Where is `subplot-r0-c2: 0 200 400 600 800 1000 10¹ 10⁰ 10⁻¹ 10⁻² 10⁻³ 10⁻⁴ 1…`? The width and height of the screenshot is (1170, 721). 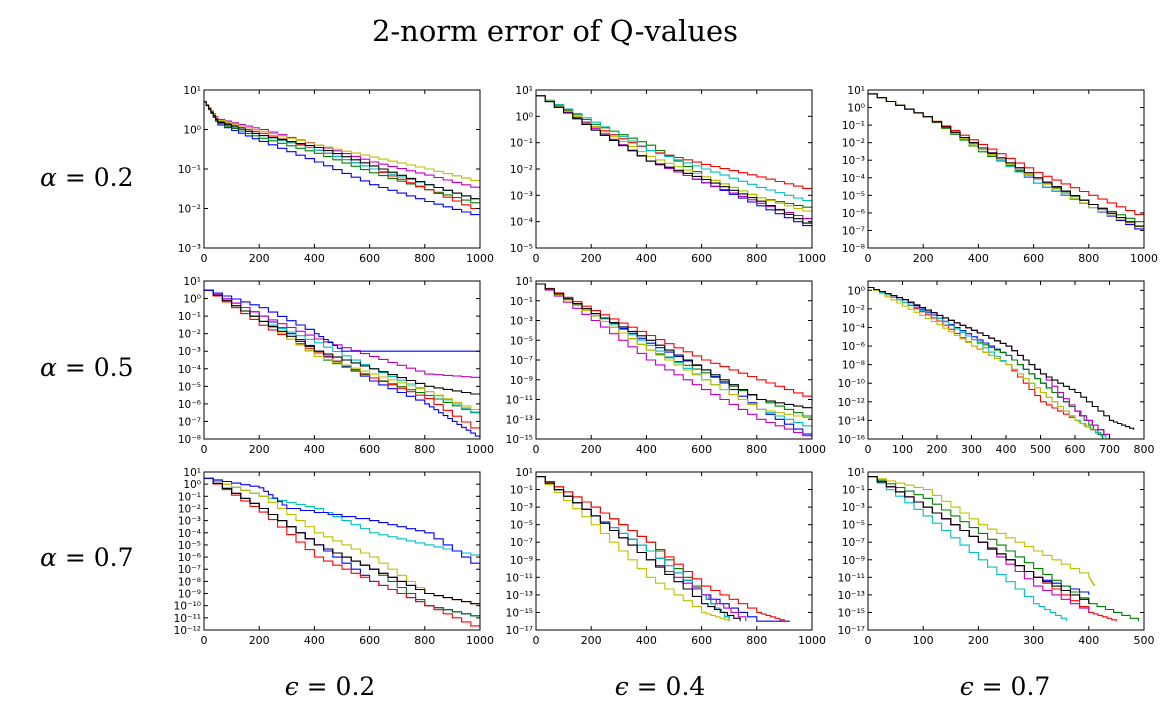 subplot-r0-c2: 0 200 400 600 800 1000 10¹ 10⁰ 10⁻¹ 10⁻² 10⁻³ 10⁻⁴ 1… is located at coordinates (1000, 175).